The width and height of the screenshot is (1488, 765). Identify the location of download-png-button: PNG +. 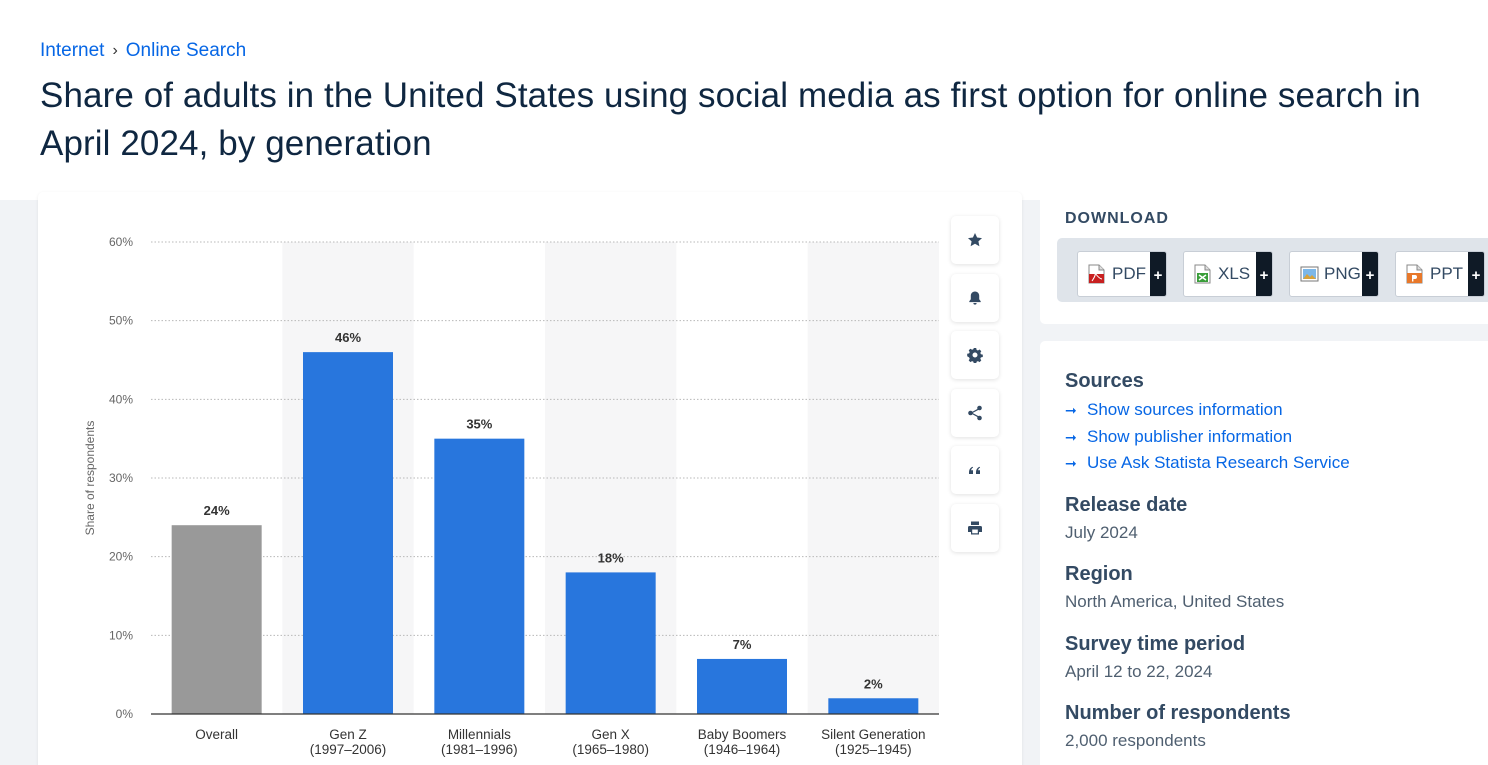
(1334, 274).